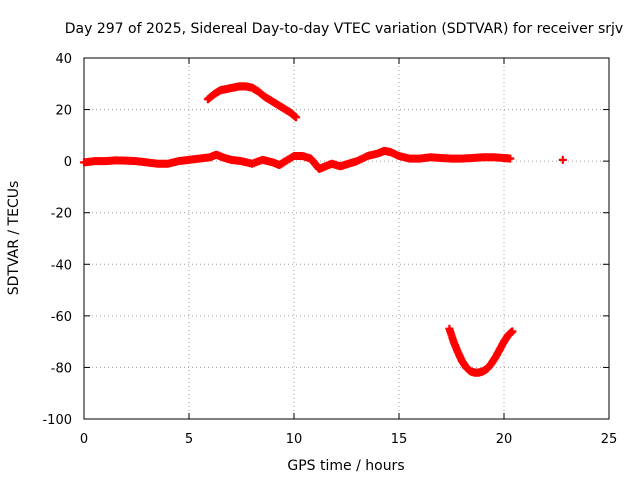 The image size is (640, 480). Describe the element at coordinates (84, 439) in the screenshot. I see `x-tick-label: 0` at that location.